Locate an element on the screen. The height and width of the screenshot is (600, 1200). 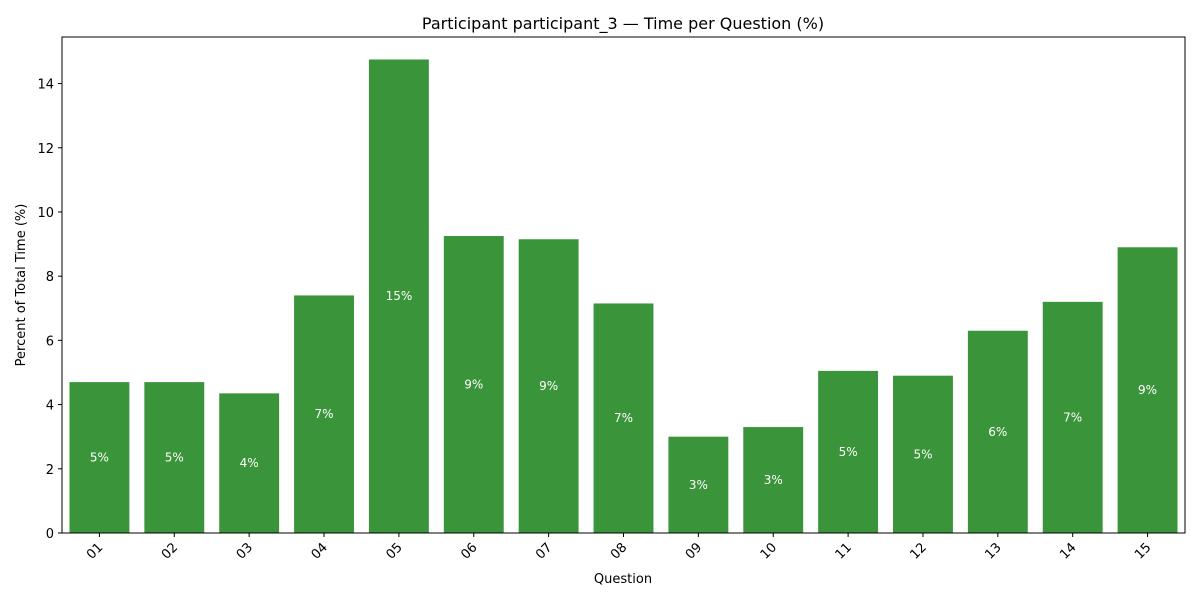
bar-data-label-05: 15% is located at coordinates (399, 296).